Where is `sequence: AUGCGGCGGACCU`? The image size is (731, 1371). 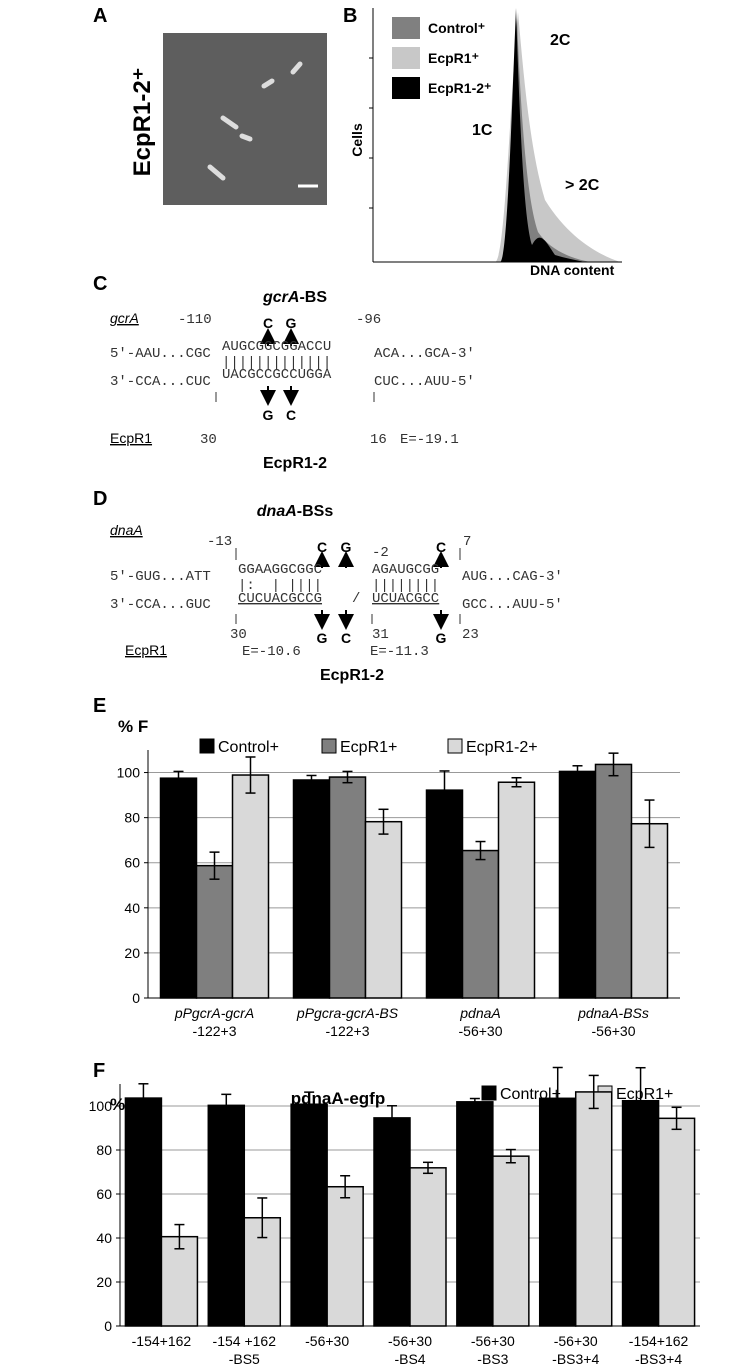 sequence: AUGCGGCGGACCU is located at coordinates (276, 347).